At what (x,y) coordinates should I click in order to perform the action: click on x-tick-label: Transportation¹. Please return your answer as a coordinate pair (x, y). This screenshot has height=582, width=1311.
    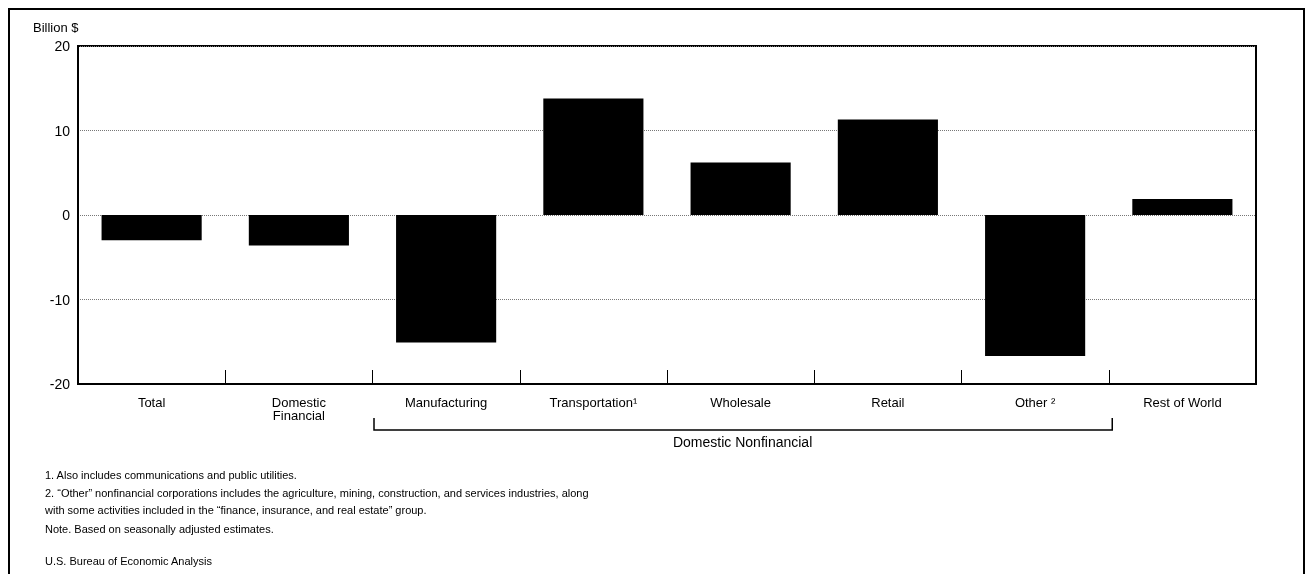
    Looking at the image, I should click on (593, 402).